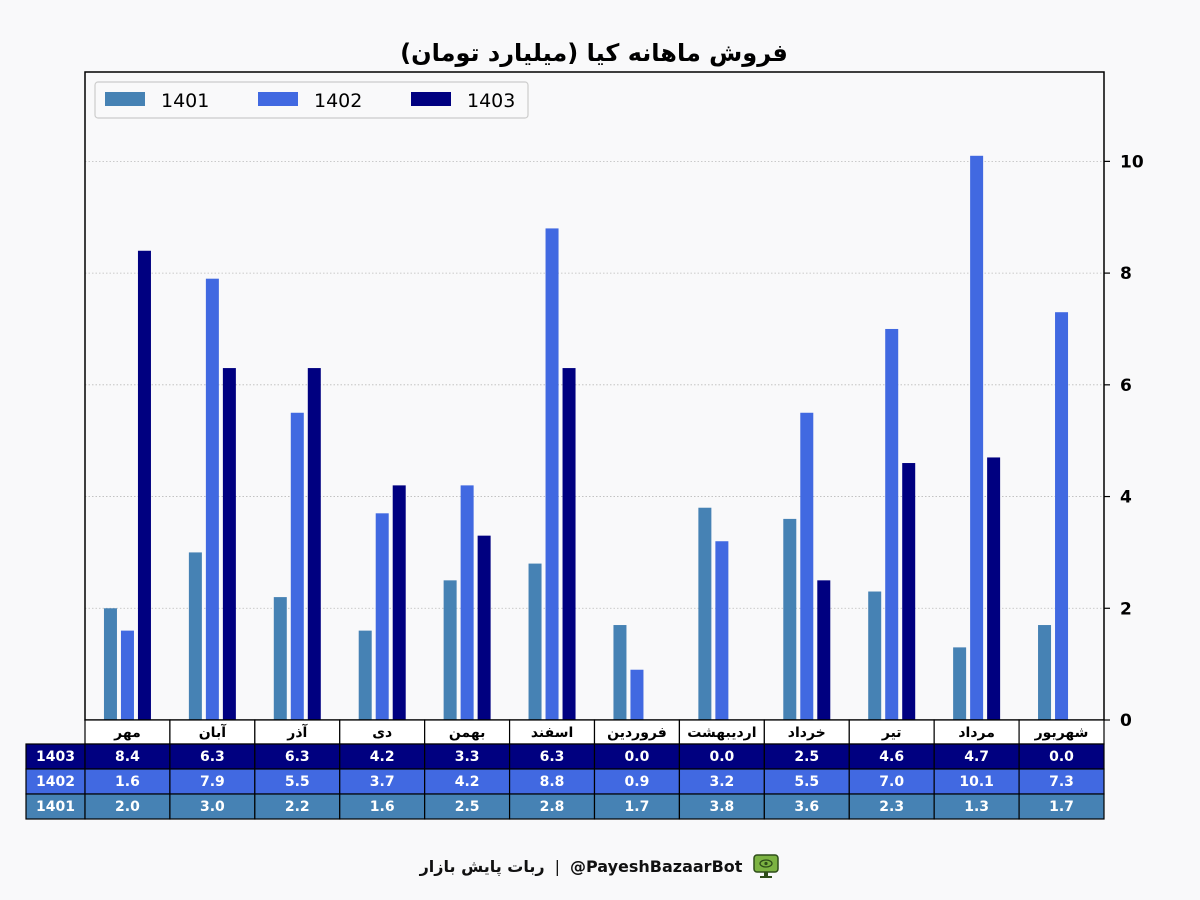 This screenshot has height=900, width=1200. I want to click on table-value: 4.7, so click(976, 757).